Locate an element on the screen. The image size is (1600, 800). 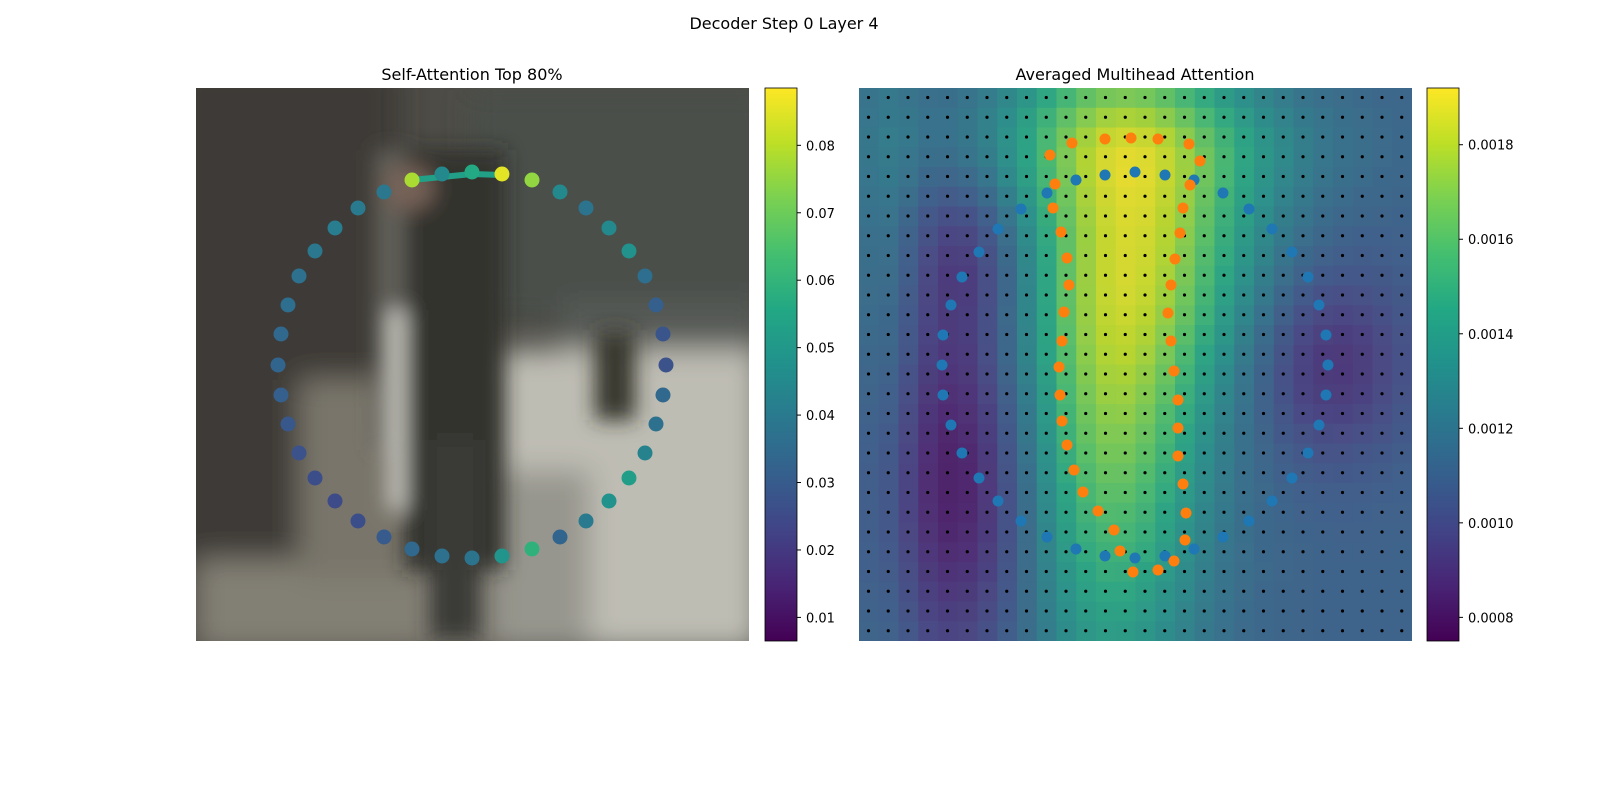
self-attention-title: Self-Attention Top 80% is located at coordinates (471, 74).